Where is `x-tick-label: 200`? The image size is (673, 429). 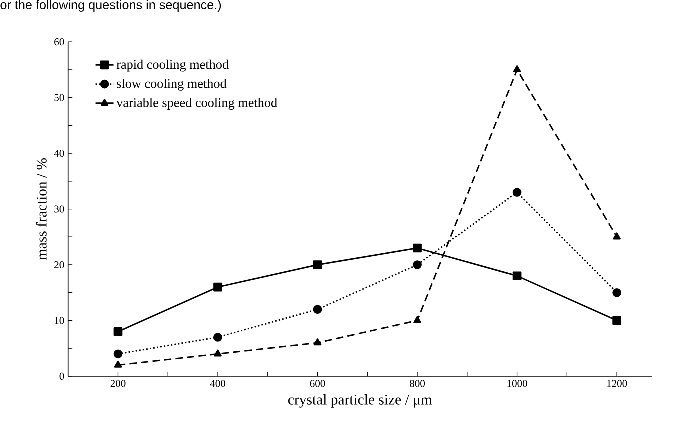
x-tick-label: 200 is located at coordinates (118, 384).